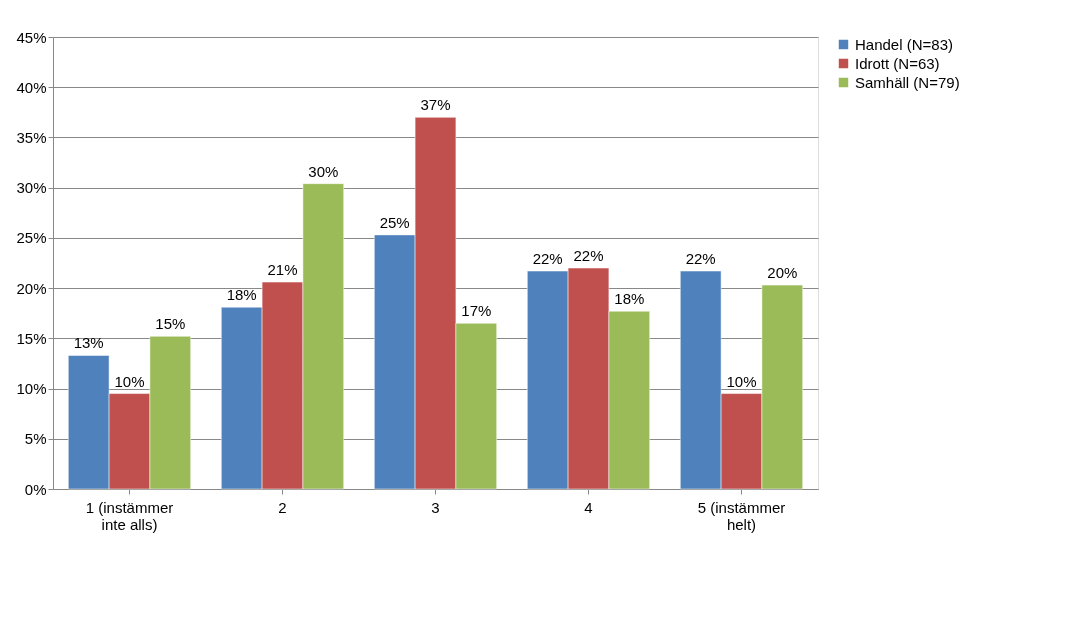 The width and height of the screenshot is (1081, 636). I want to click on y-tick-label: 30%, so click(31, 188).